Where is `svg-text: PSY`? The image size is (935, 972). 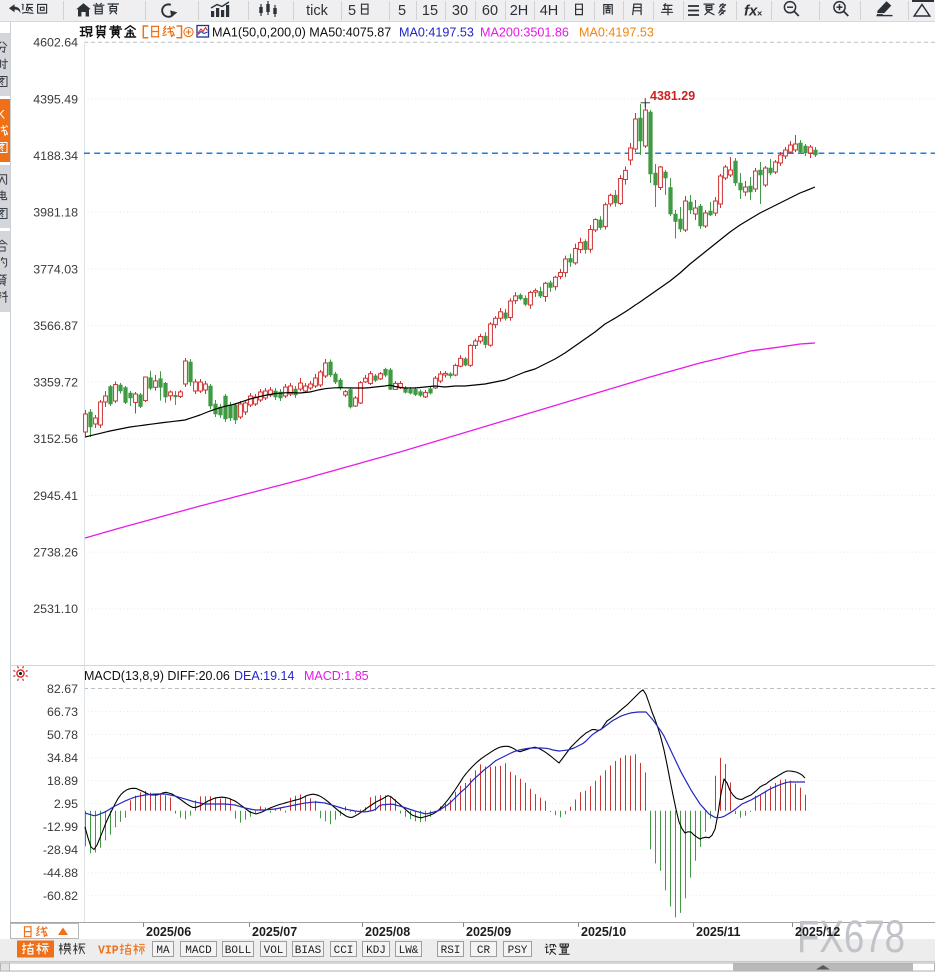 svg-text: PSY is located at coordinates (518, 951).